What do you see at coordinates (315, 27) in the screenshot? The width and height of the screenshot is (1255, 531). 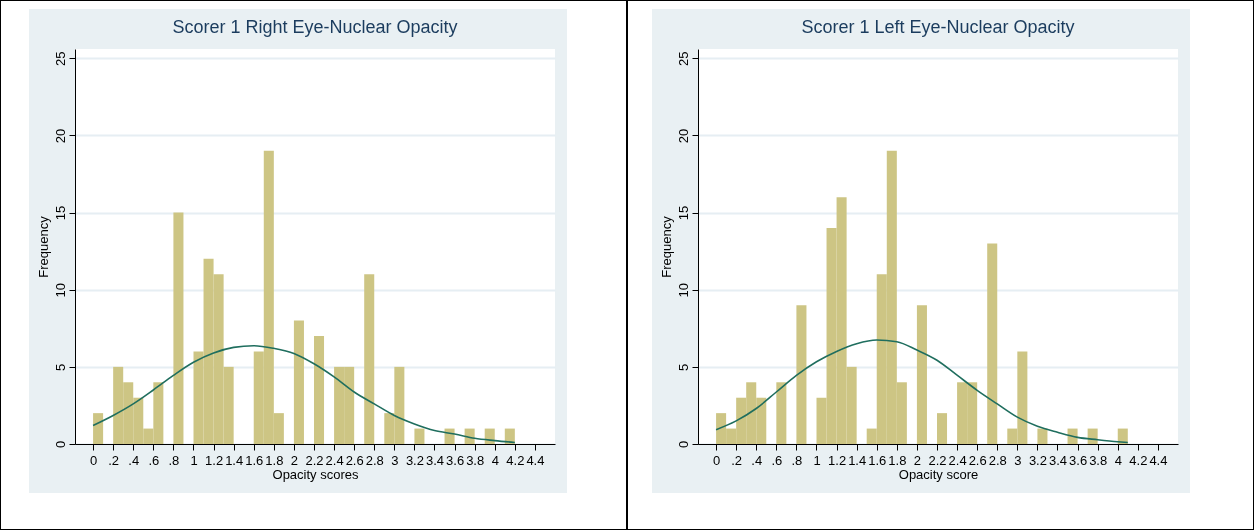 I see `chart-title: Scorer 1 Right Eye-Nuclear Opacity` at bounding box center [315, 27].